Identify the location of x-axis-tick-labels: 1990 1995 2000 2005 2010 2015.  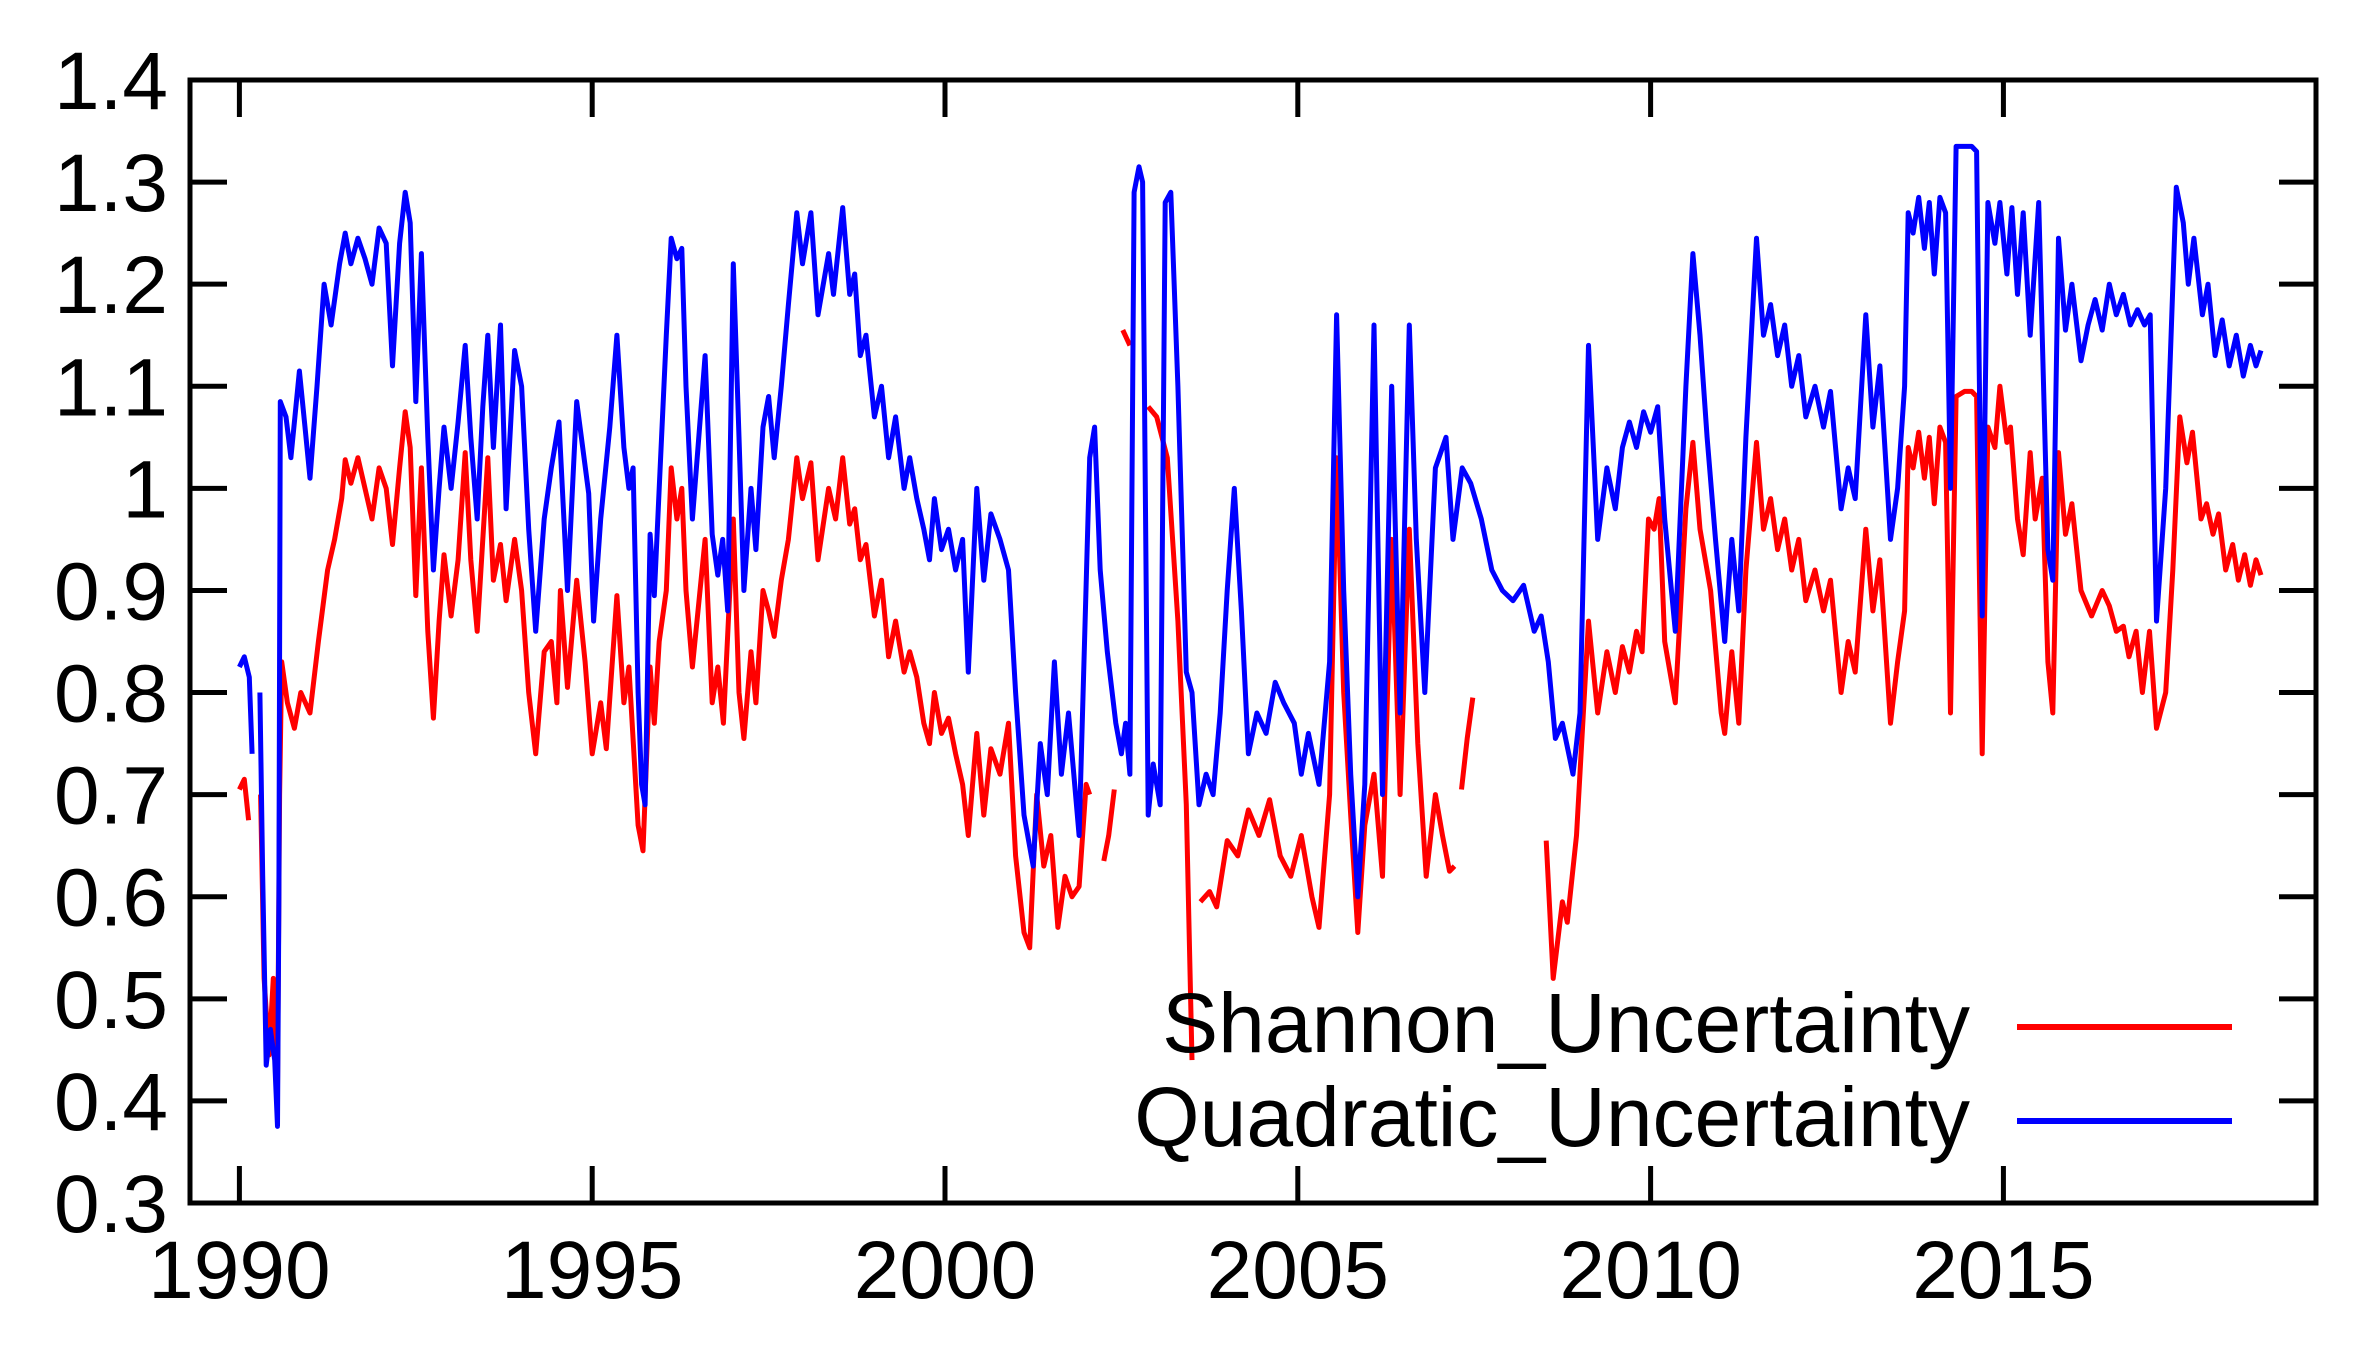
(1121, 1270).